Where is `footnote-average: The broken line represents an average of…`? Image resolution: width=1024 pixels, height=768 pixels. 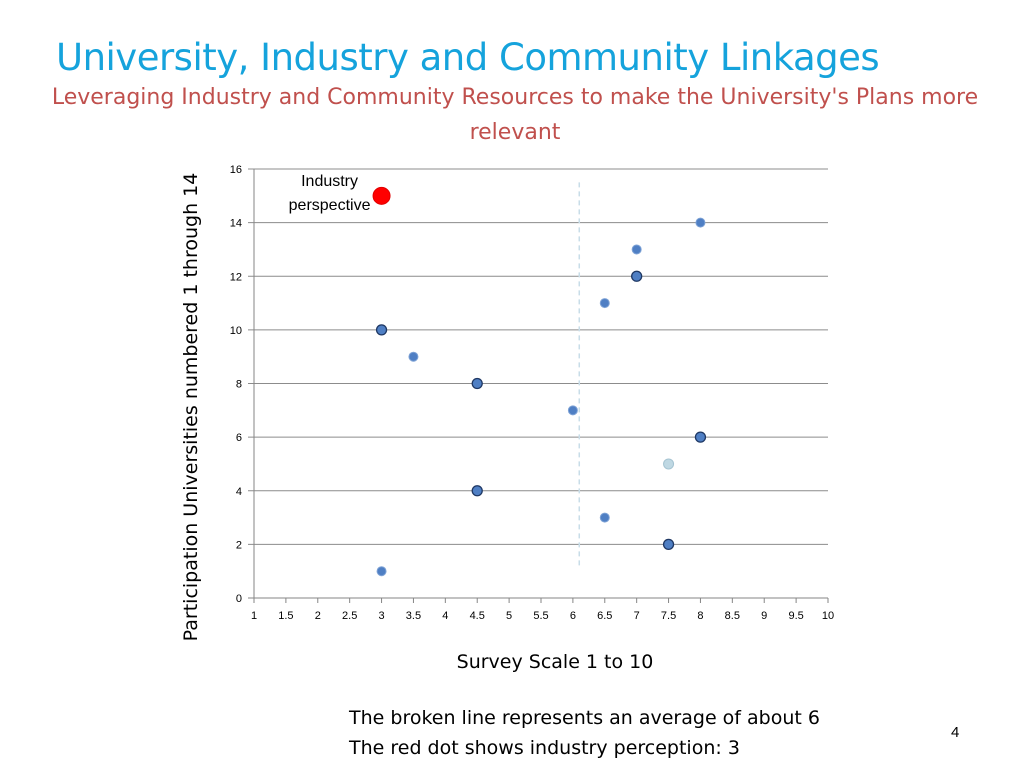 footnote-average: The broken line represents an average of… is located at coordinates (584, 718).